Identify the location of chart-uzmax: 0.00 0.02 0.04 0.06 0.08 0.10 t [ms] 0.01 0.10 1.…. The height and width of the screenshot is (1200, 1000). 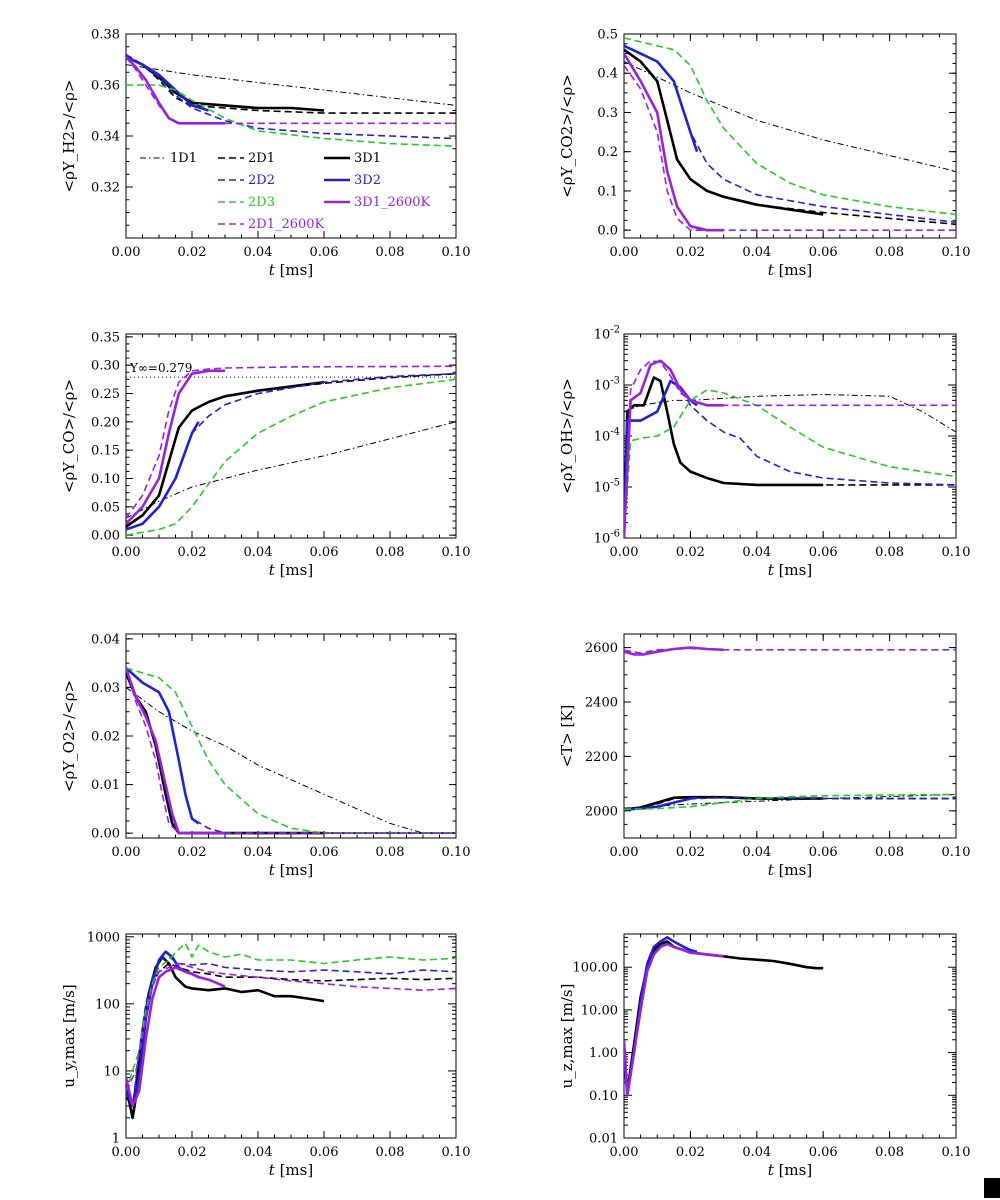
(764, 1056).